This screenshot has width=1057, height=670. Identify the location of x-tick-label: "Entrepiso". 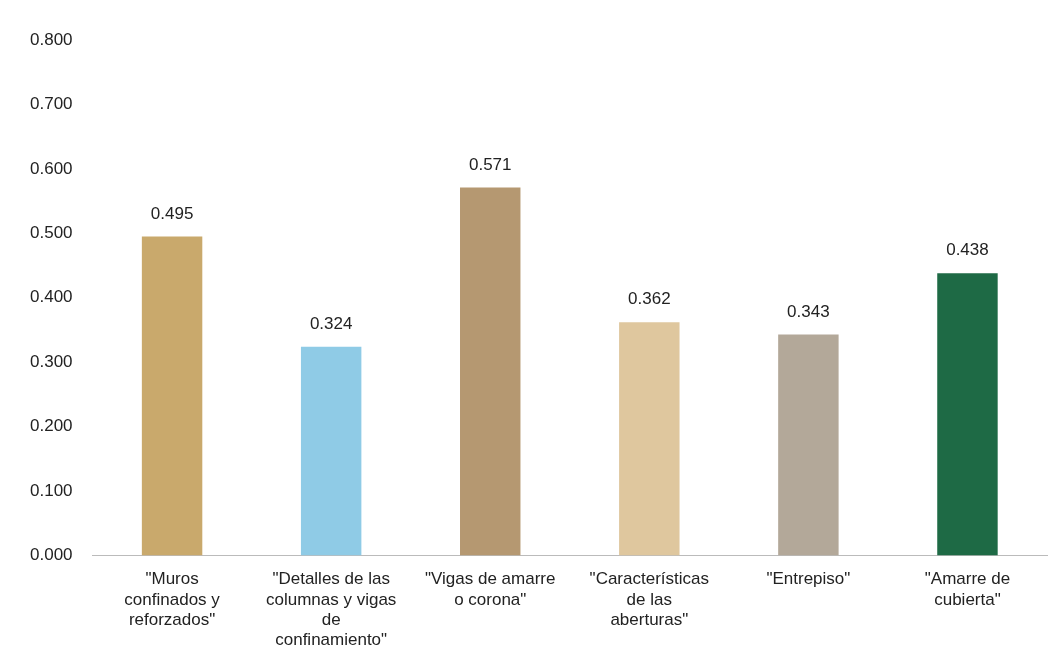
(808, 579).